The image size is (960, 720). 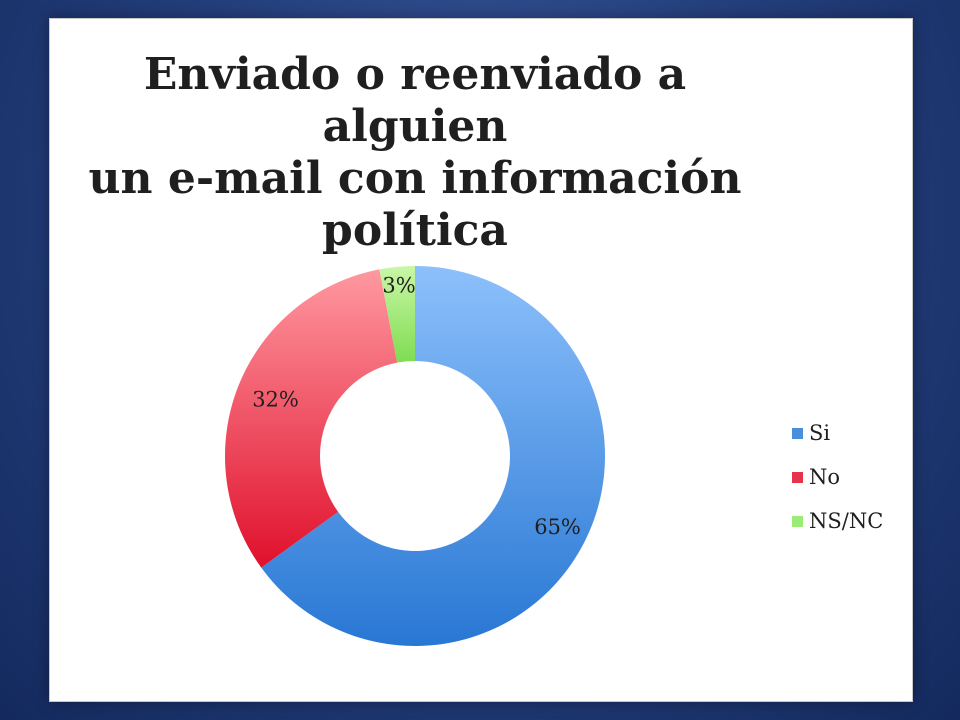 I want to click on chart-title-line-3: política, so click(x=415, y=230).